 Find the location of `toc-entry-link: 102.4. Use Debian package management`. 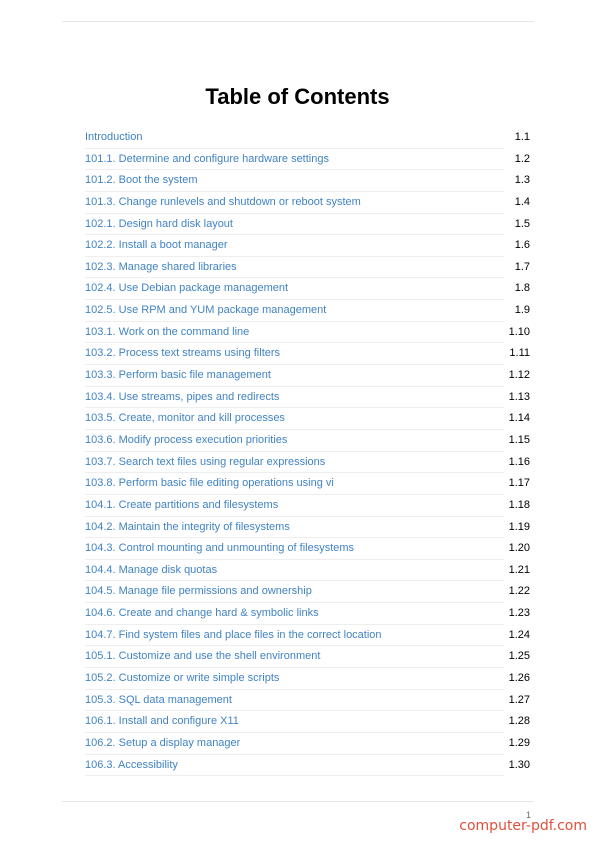

toc-entry-link: 102.4. Use Debian package management is located at coordinates (187, 288).